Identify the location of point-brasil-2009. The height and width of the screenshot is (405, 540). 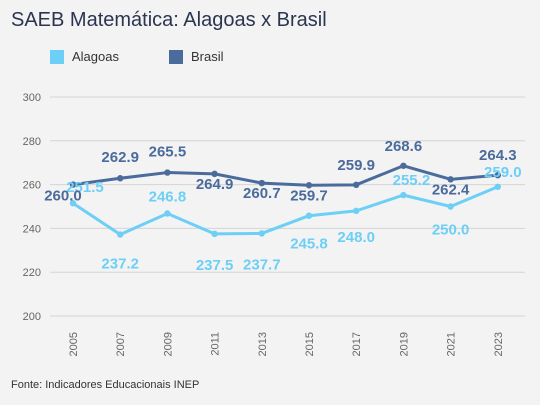
(167, 172).